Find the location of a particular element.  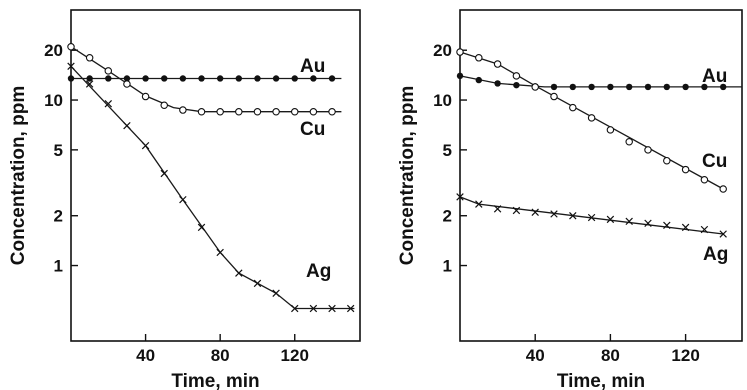

left-cu-line is located at coordinates (206, 79).